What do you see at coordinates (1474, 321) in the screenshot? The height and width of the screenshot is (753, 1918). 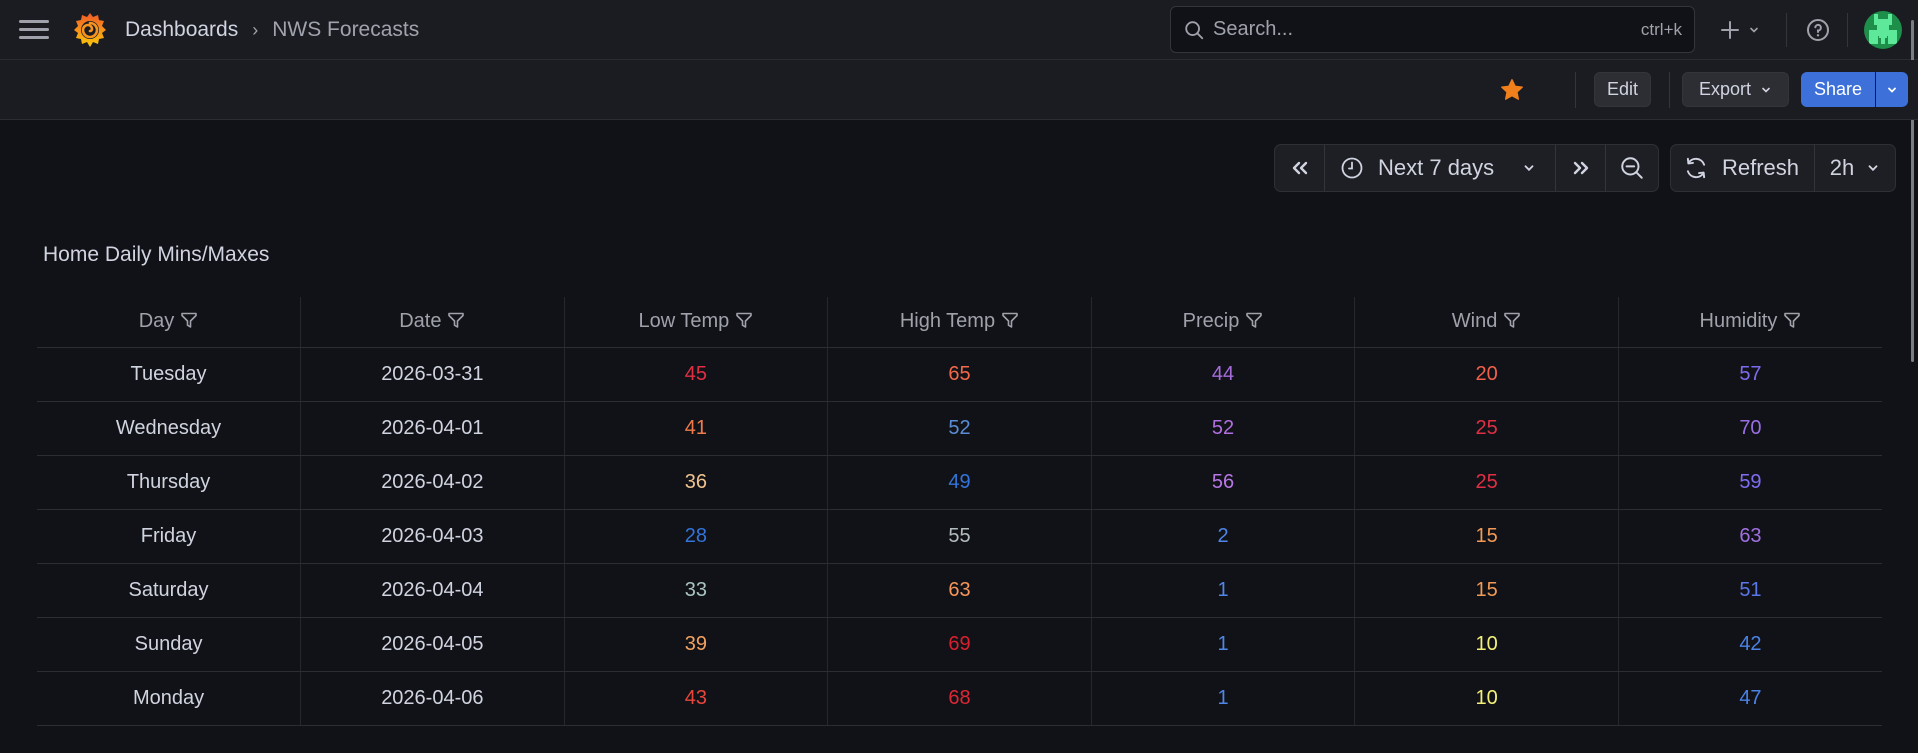 I see `column-header-label: Wind` at bounding box center [1474, 321].